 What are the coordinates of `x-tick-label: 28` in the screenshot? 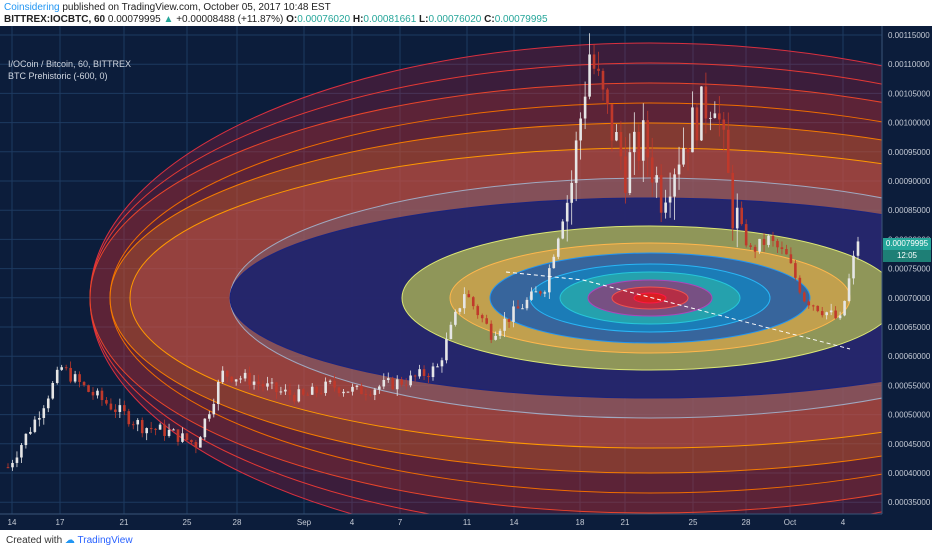 It's located at (746, 522).